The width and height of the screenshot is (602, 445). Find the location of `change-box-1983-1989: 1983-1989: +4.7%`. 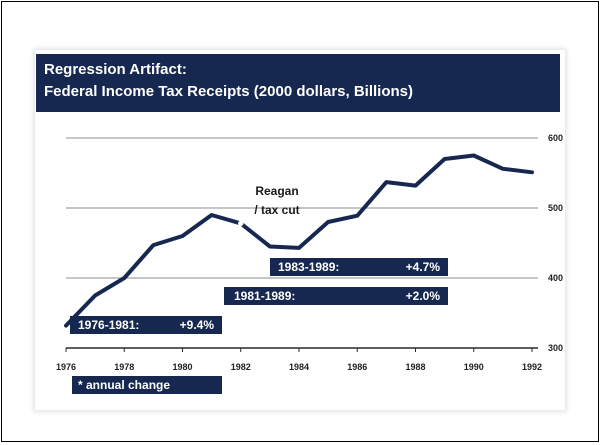

change-box-1983-1989: 1983-1989: +4.7% is located at coordinates (359, 267).